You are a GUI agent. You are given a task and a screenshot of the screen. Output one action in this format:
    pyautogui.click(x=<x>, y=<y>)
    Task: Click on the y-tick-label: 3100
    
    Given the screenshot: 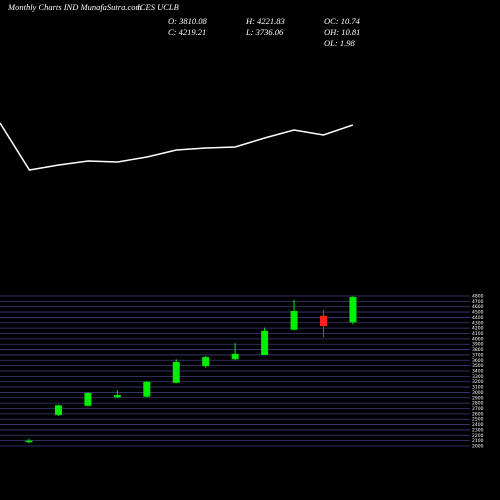 What is the action you would take?
    pyautogui.click(x=478, y=388)
    